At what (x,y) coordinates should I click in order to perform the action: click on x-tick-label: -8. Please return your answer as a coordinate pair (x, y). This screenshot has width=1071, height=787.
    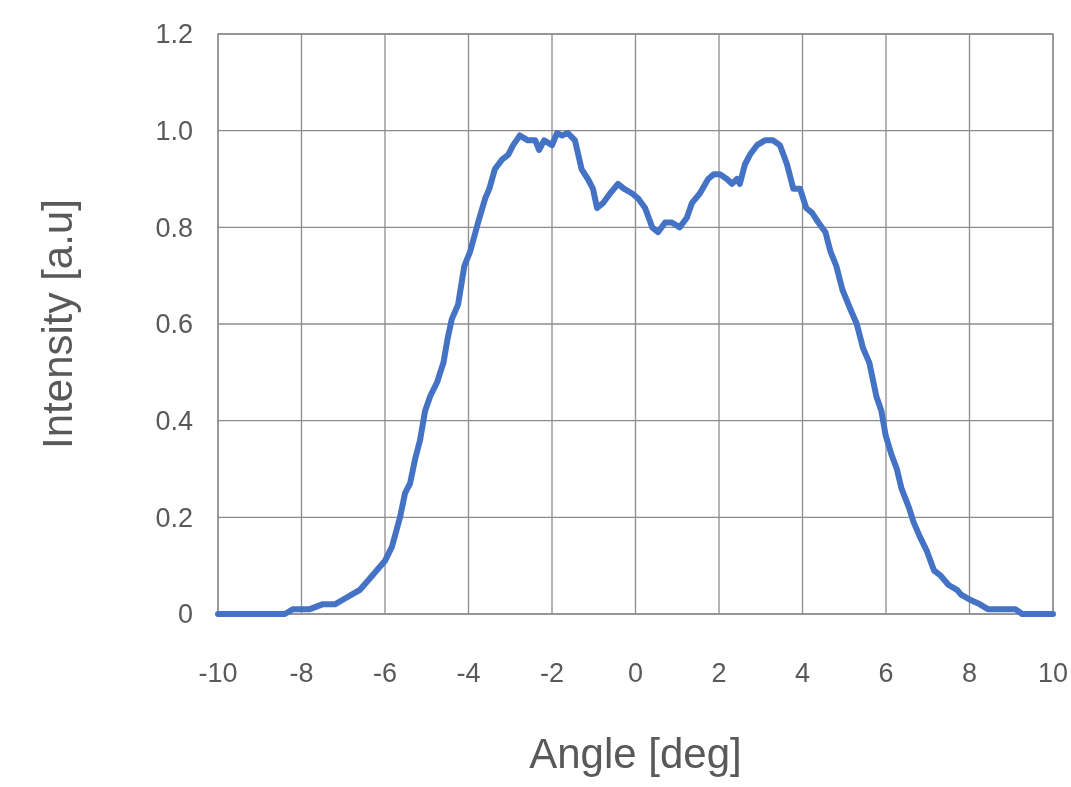
    Looking at the image, I should click on (301, 673).